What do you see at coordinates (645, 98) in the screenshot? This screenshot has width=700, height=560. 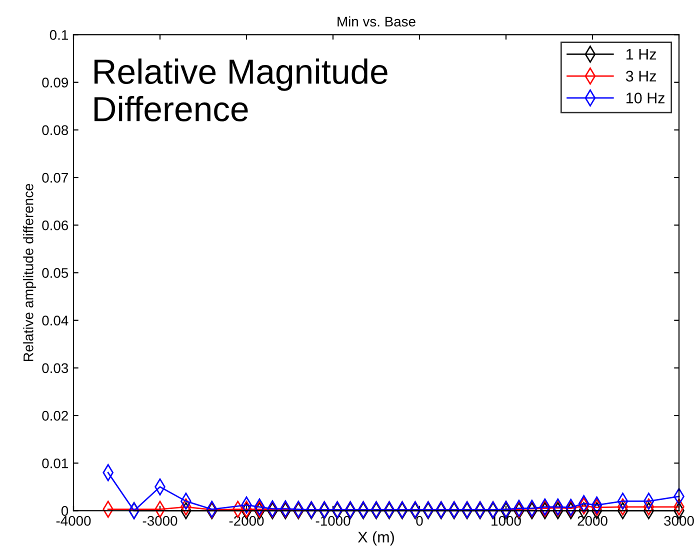 I see `legend-label: 10 Hz` at bounding box center [645, 98].